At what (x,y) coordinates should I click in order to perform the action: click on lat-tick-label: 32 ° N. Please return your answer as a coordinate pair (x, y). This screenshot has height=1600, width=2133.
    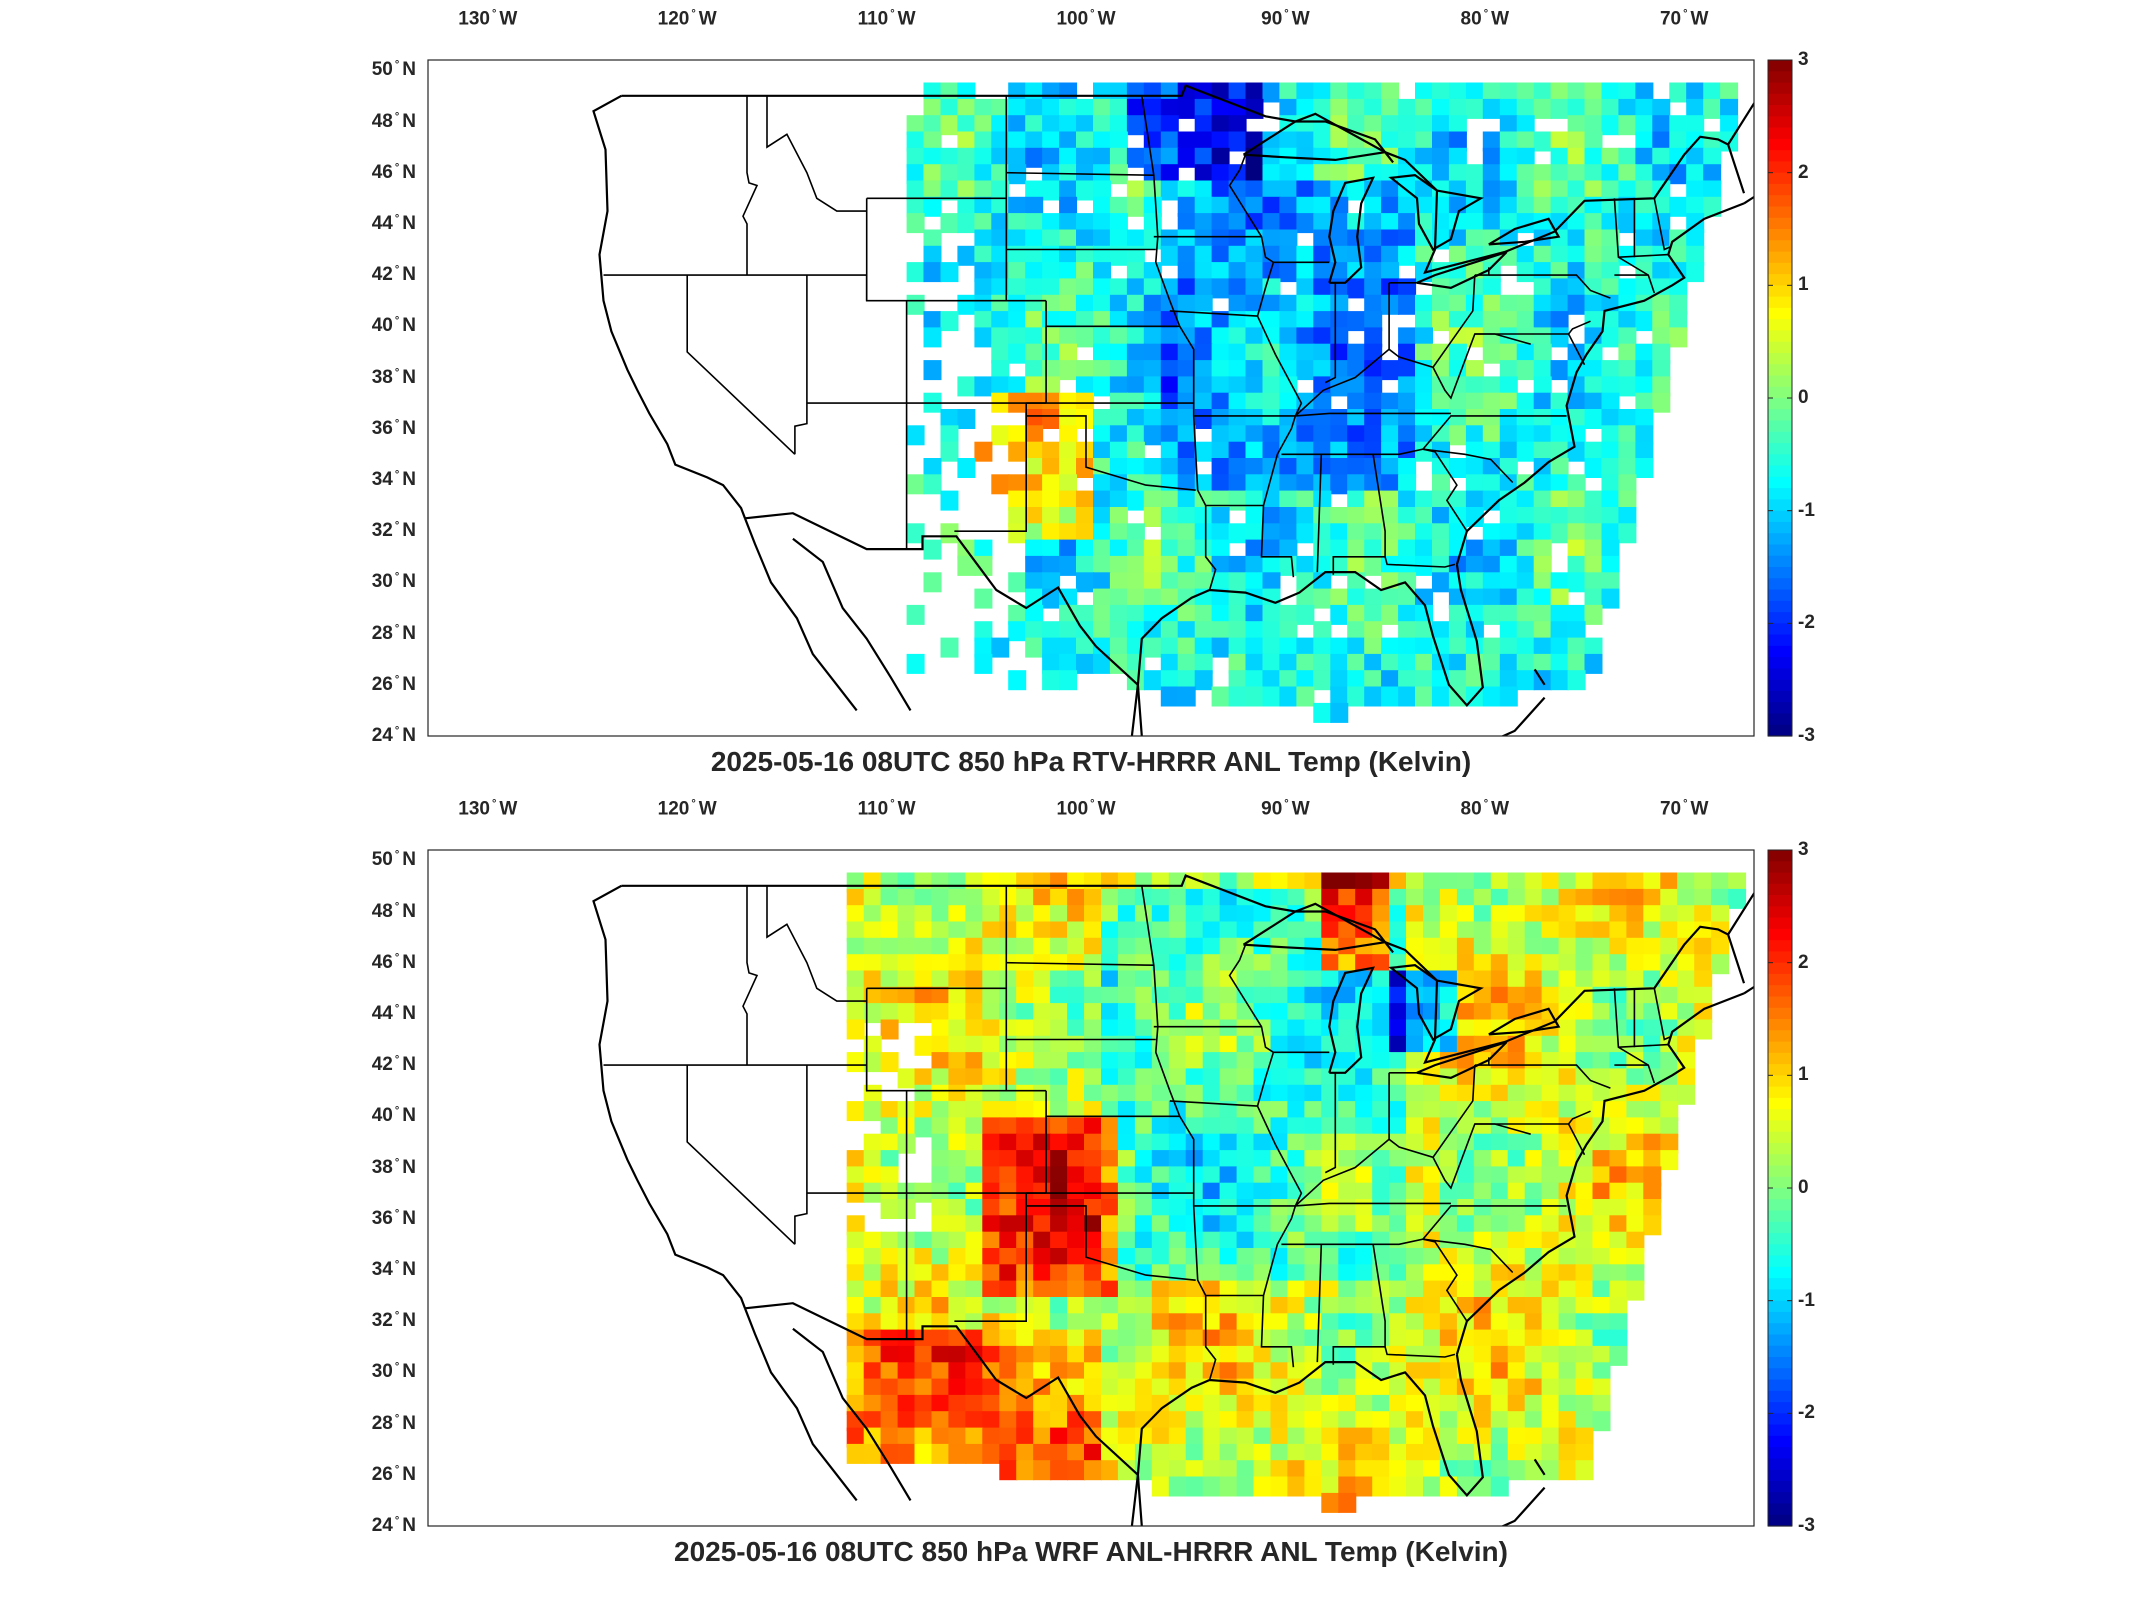
    Looking at the image, I should click on (393, 531).